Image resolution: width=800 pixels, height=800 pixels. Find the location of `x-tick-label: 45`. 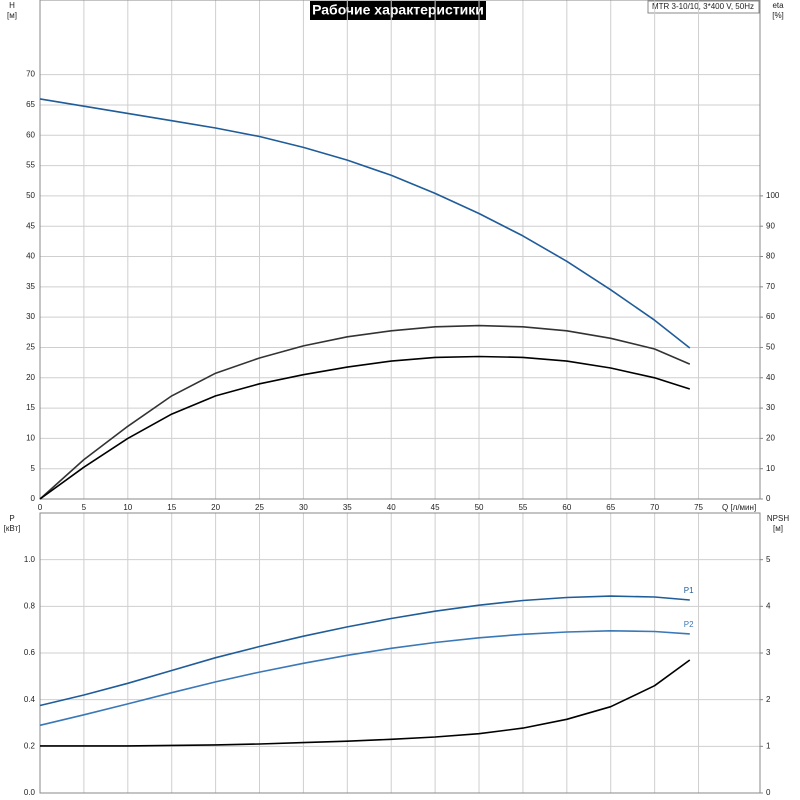

x-tick-label: 45 is located at coordinates (435, 507).